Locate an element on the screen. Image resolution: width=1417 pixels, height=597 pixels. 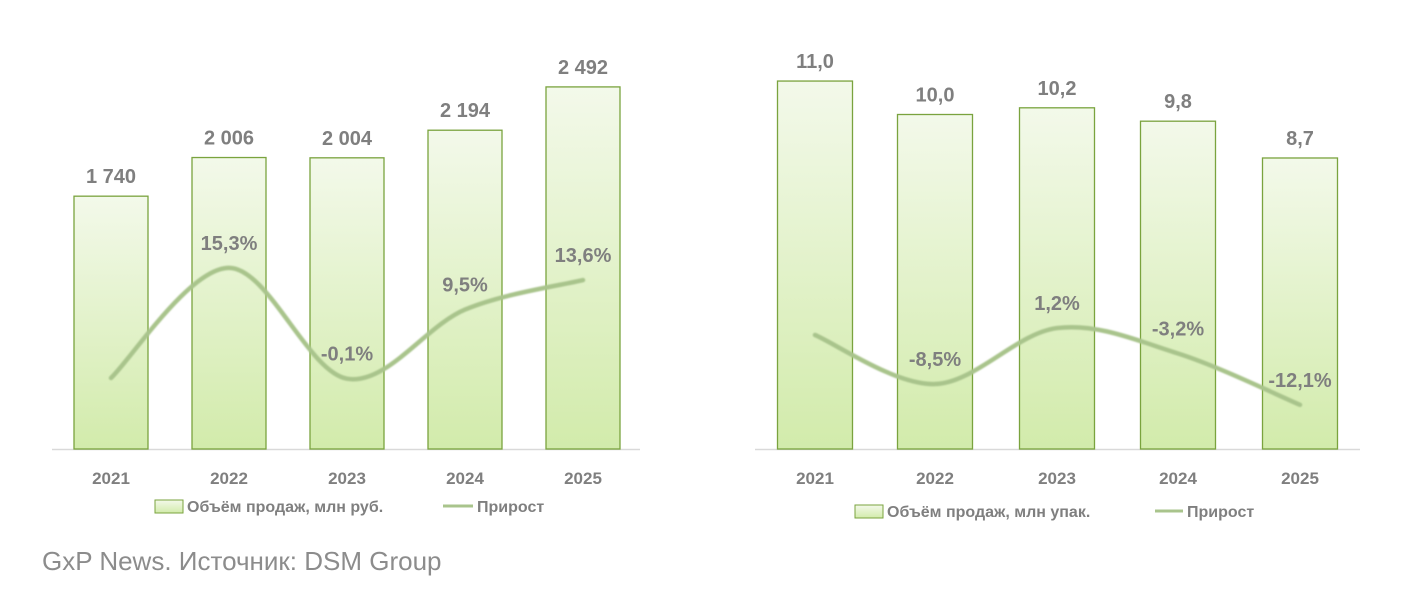
growth-value-label: -8,5% is located at coordinates (935, 360).